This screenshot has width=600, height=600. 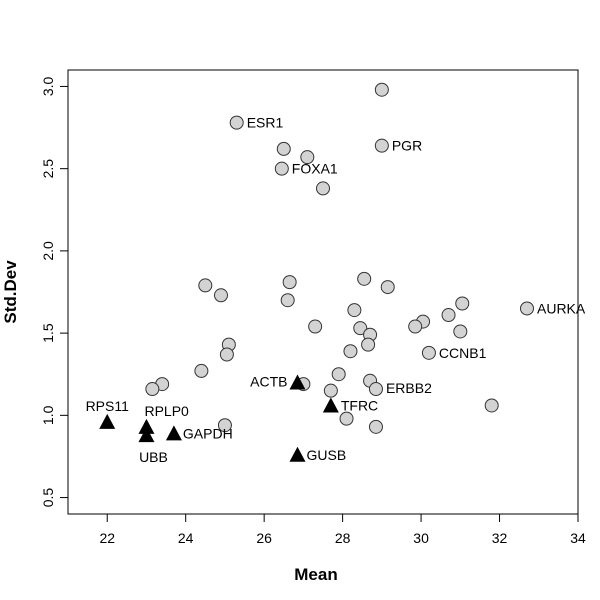 I want to click on x-axis: 22 24 26 28 30 32 34, so click(x=342, y=529).